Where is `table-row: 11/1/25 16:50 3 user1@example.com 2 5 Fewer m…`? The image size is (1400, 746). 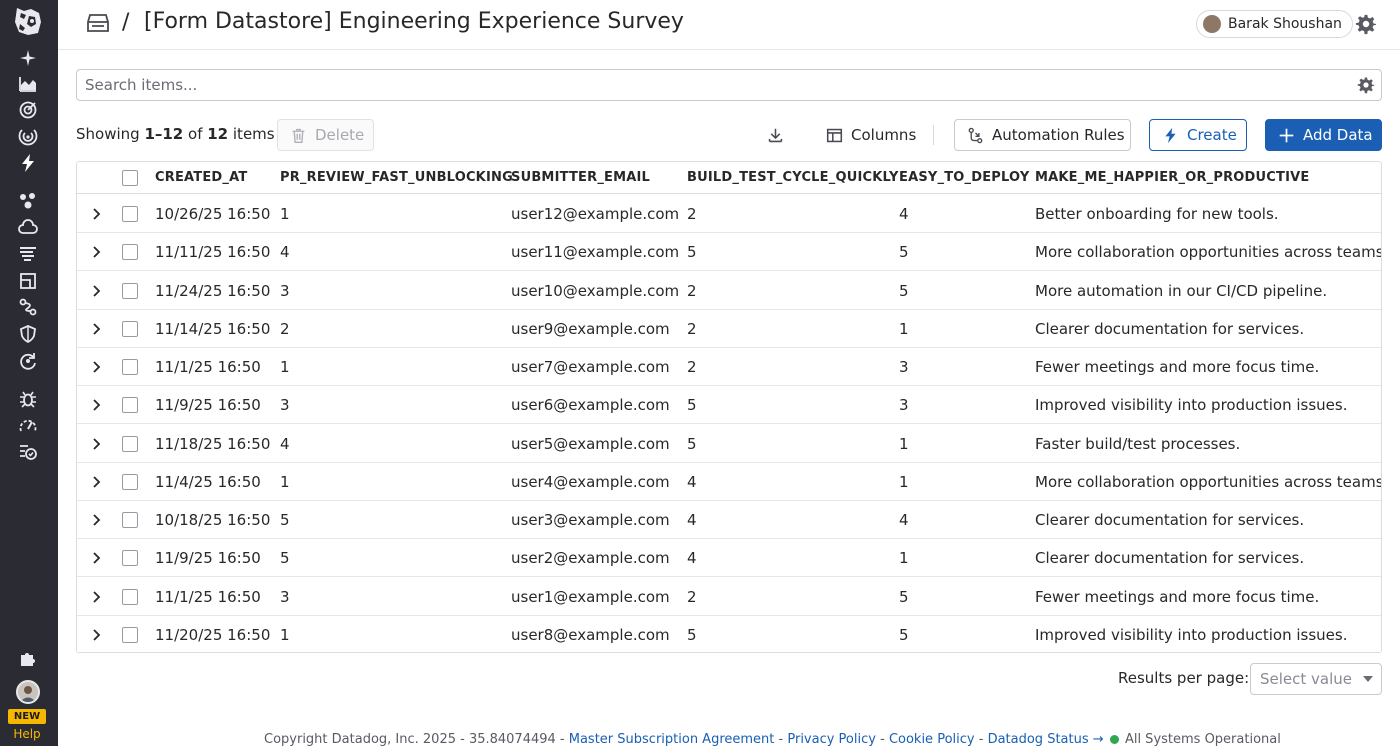 table-row: 11/1/25 16:50 3 user1@example.com 2 5 Fewer m… is located at coordinates (729, 596).